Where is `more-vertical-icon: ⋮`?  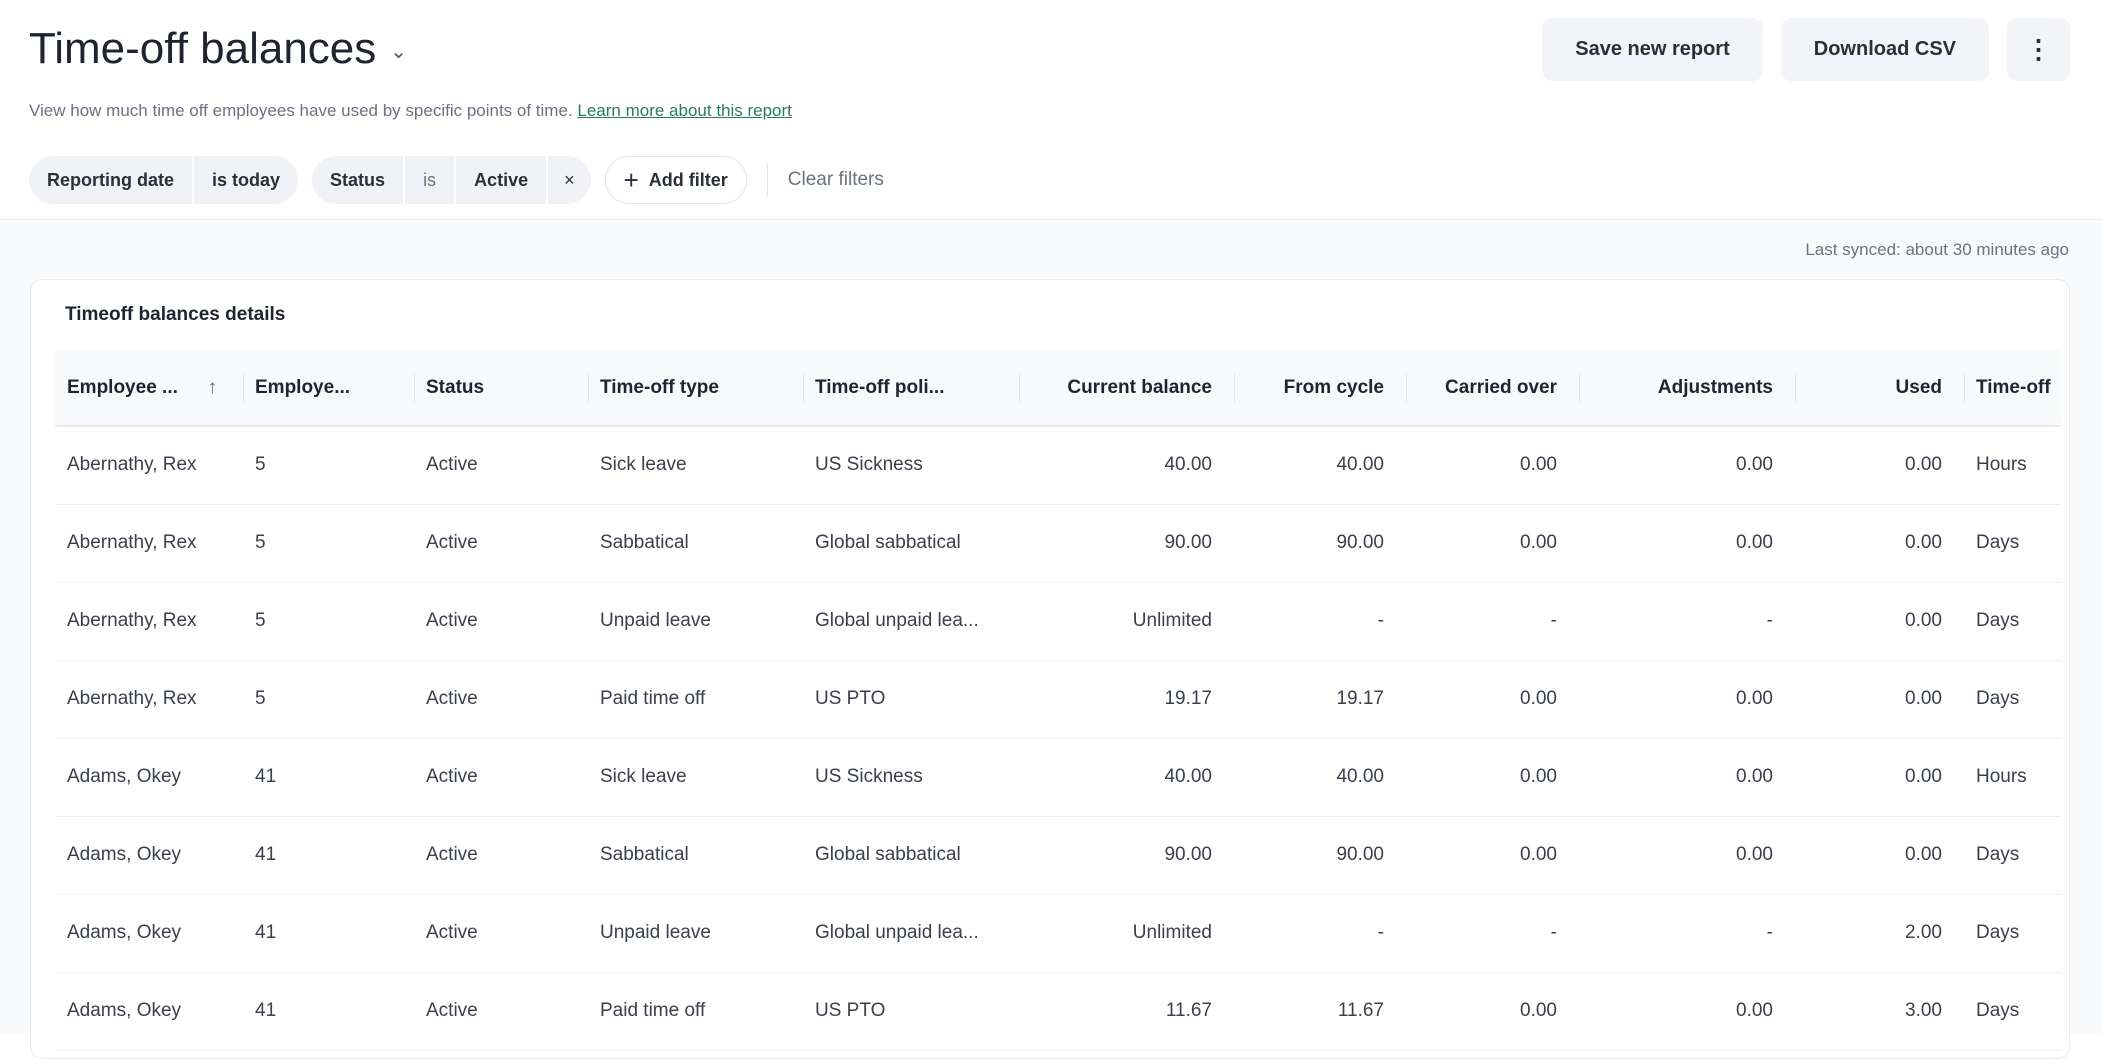 more-vertical-icon: ⋮ is located at coordinates (2038, 49).